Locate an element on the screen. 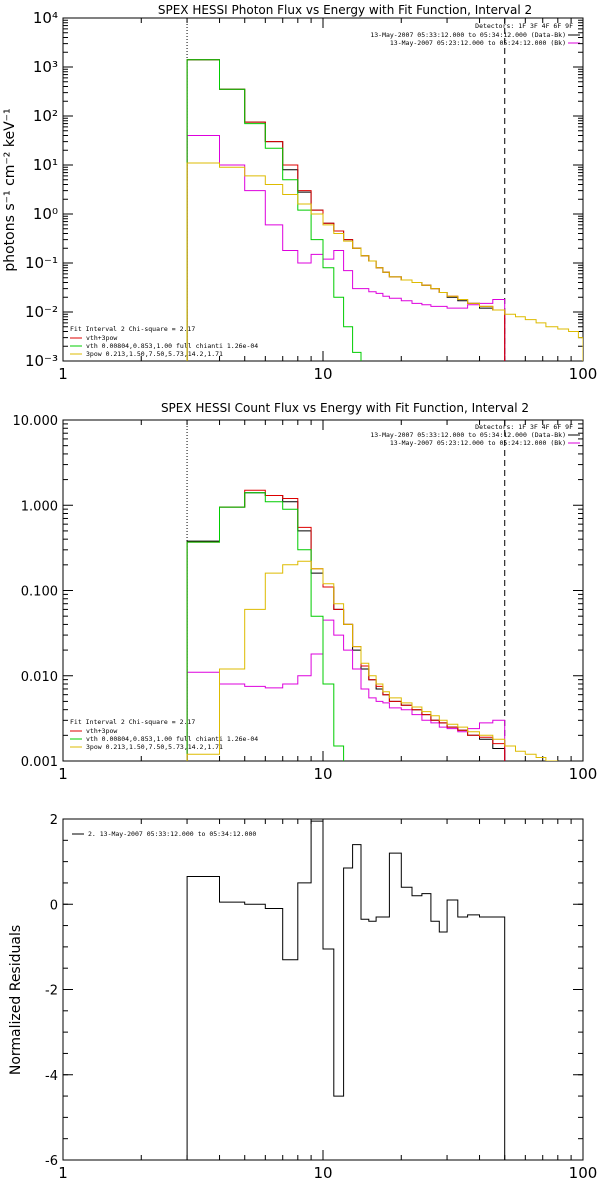 The height and width of the screenshot is (1200, 600). residuals-x-tick-label: 1 is located at coordinates (63, 1173).